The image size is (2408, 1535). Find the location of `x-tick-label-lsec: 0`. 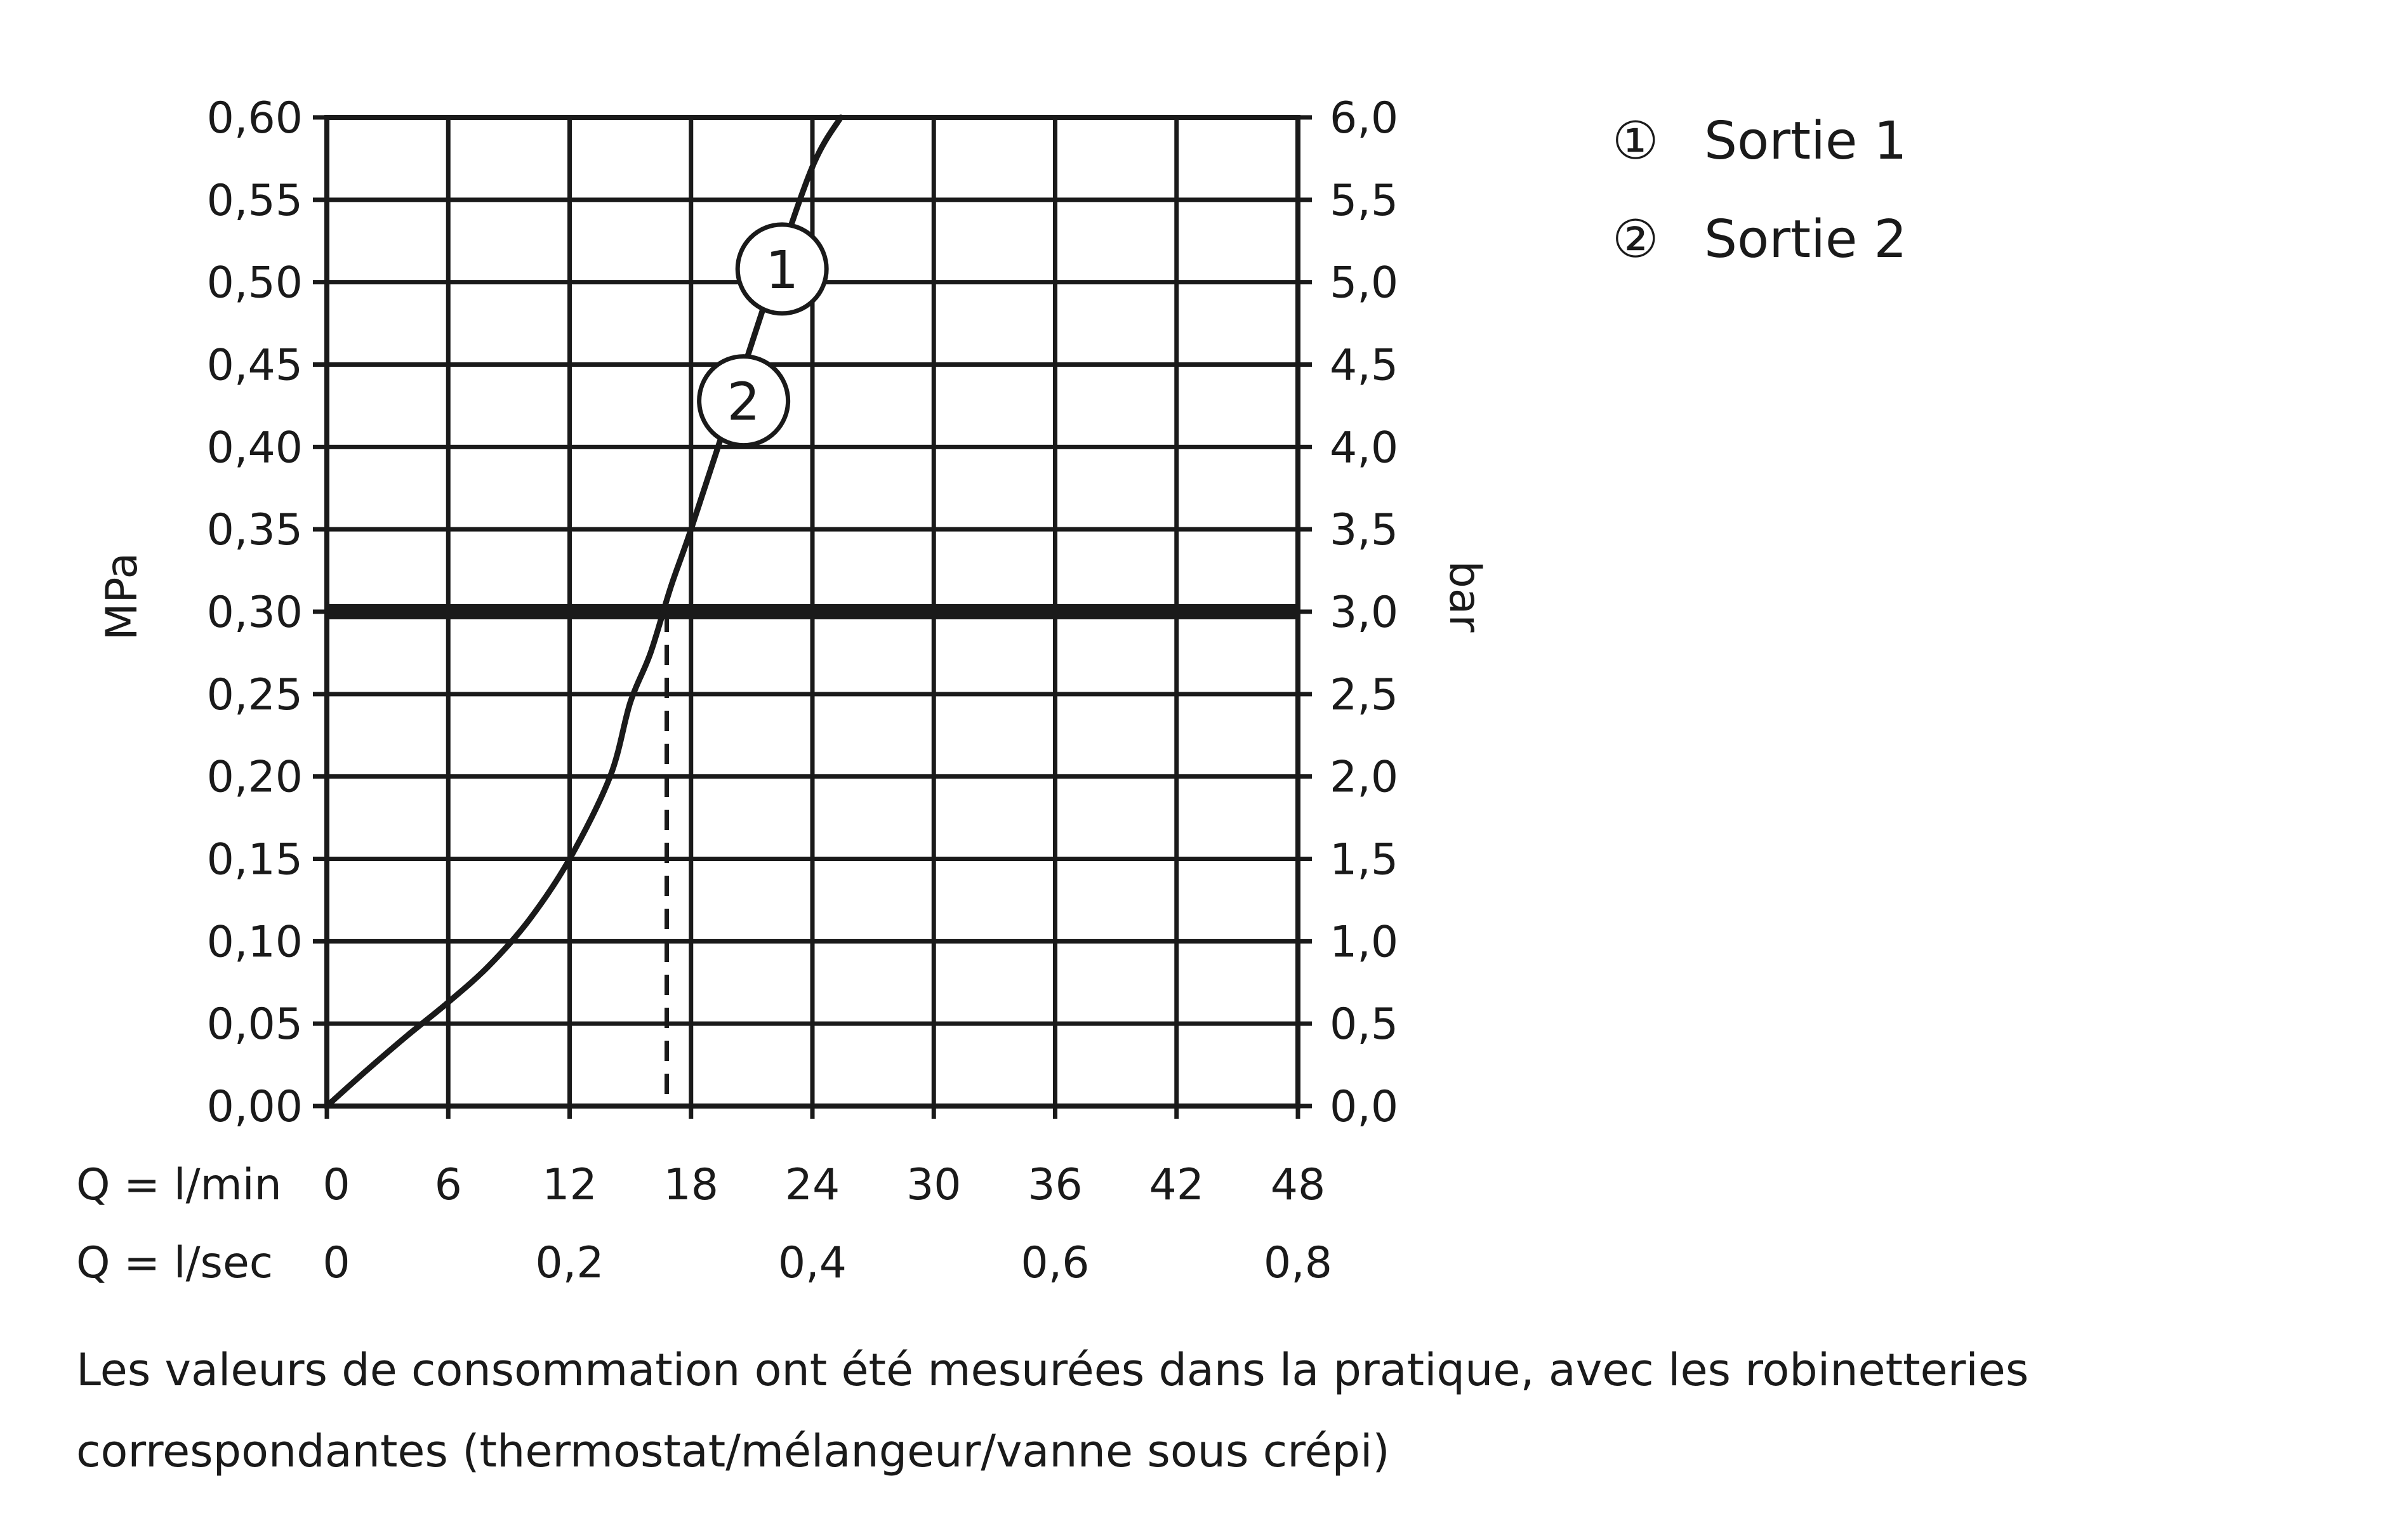

x-tick-label-lsec: 0 is located at coordinates (336, 1263).